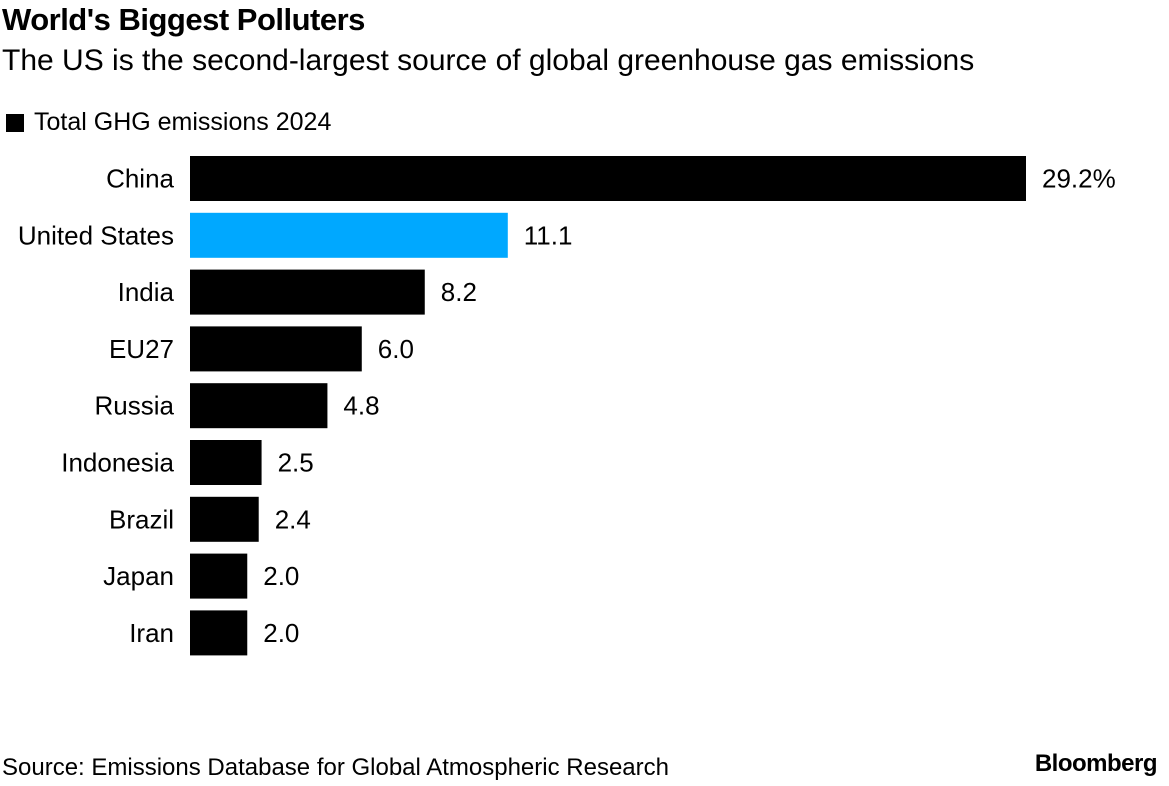  I want to click on bar-row: Japan 2.0, so click(201, 576).